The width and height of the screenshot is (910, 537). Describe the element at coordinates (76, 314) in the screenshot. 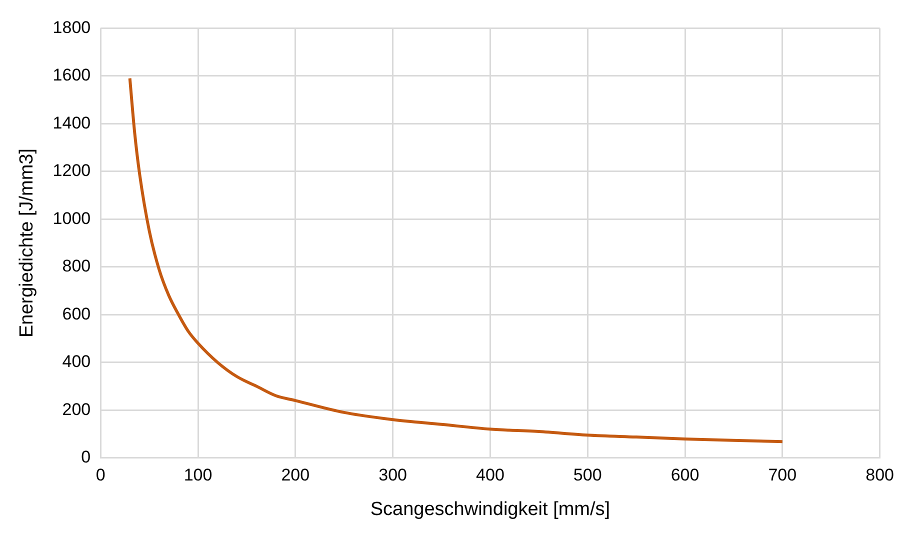

I see `y-tick-label: 600` at that location.